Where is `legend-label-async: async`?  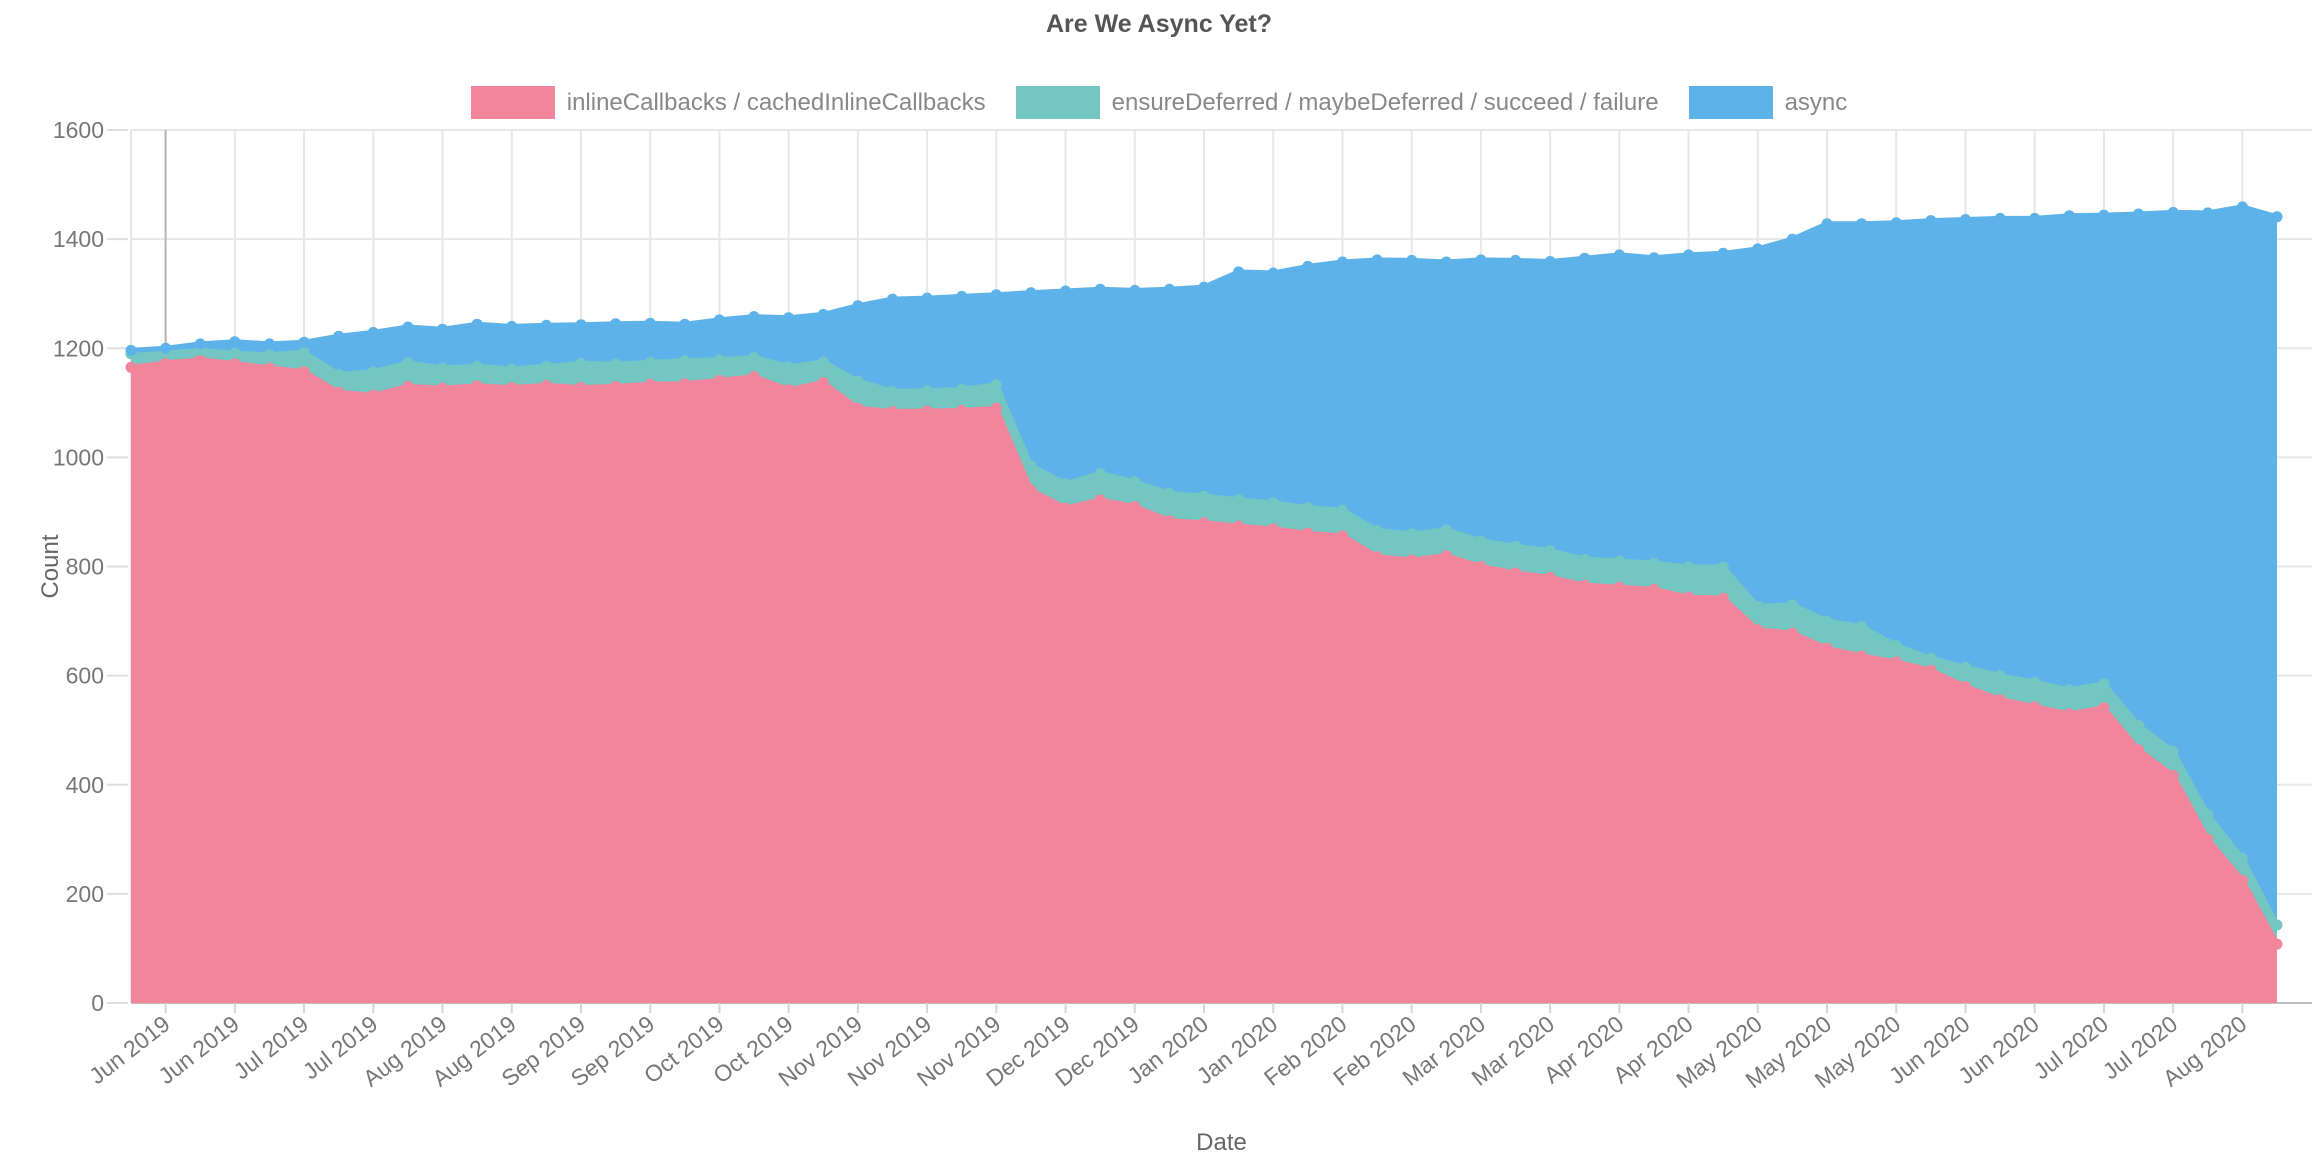
legend-label-async: async is located at coordinates (1816, 102).